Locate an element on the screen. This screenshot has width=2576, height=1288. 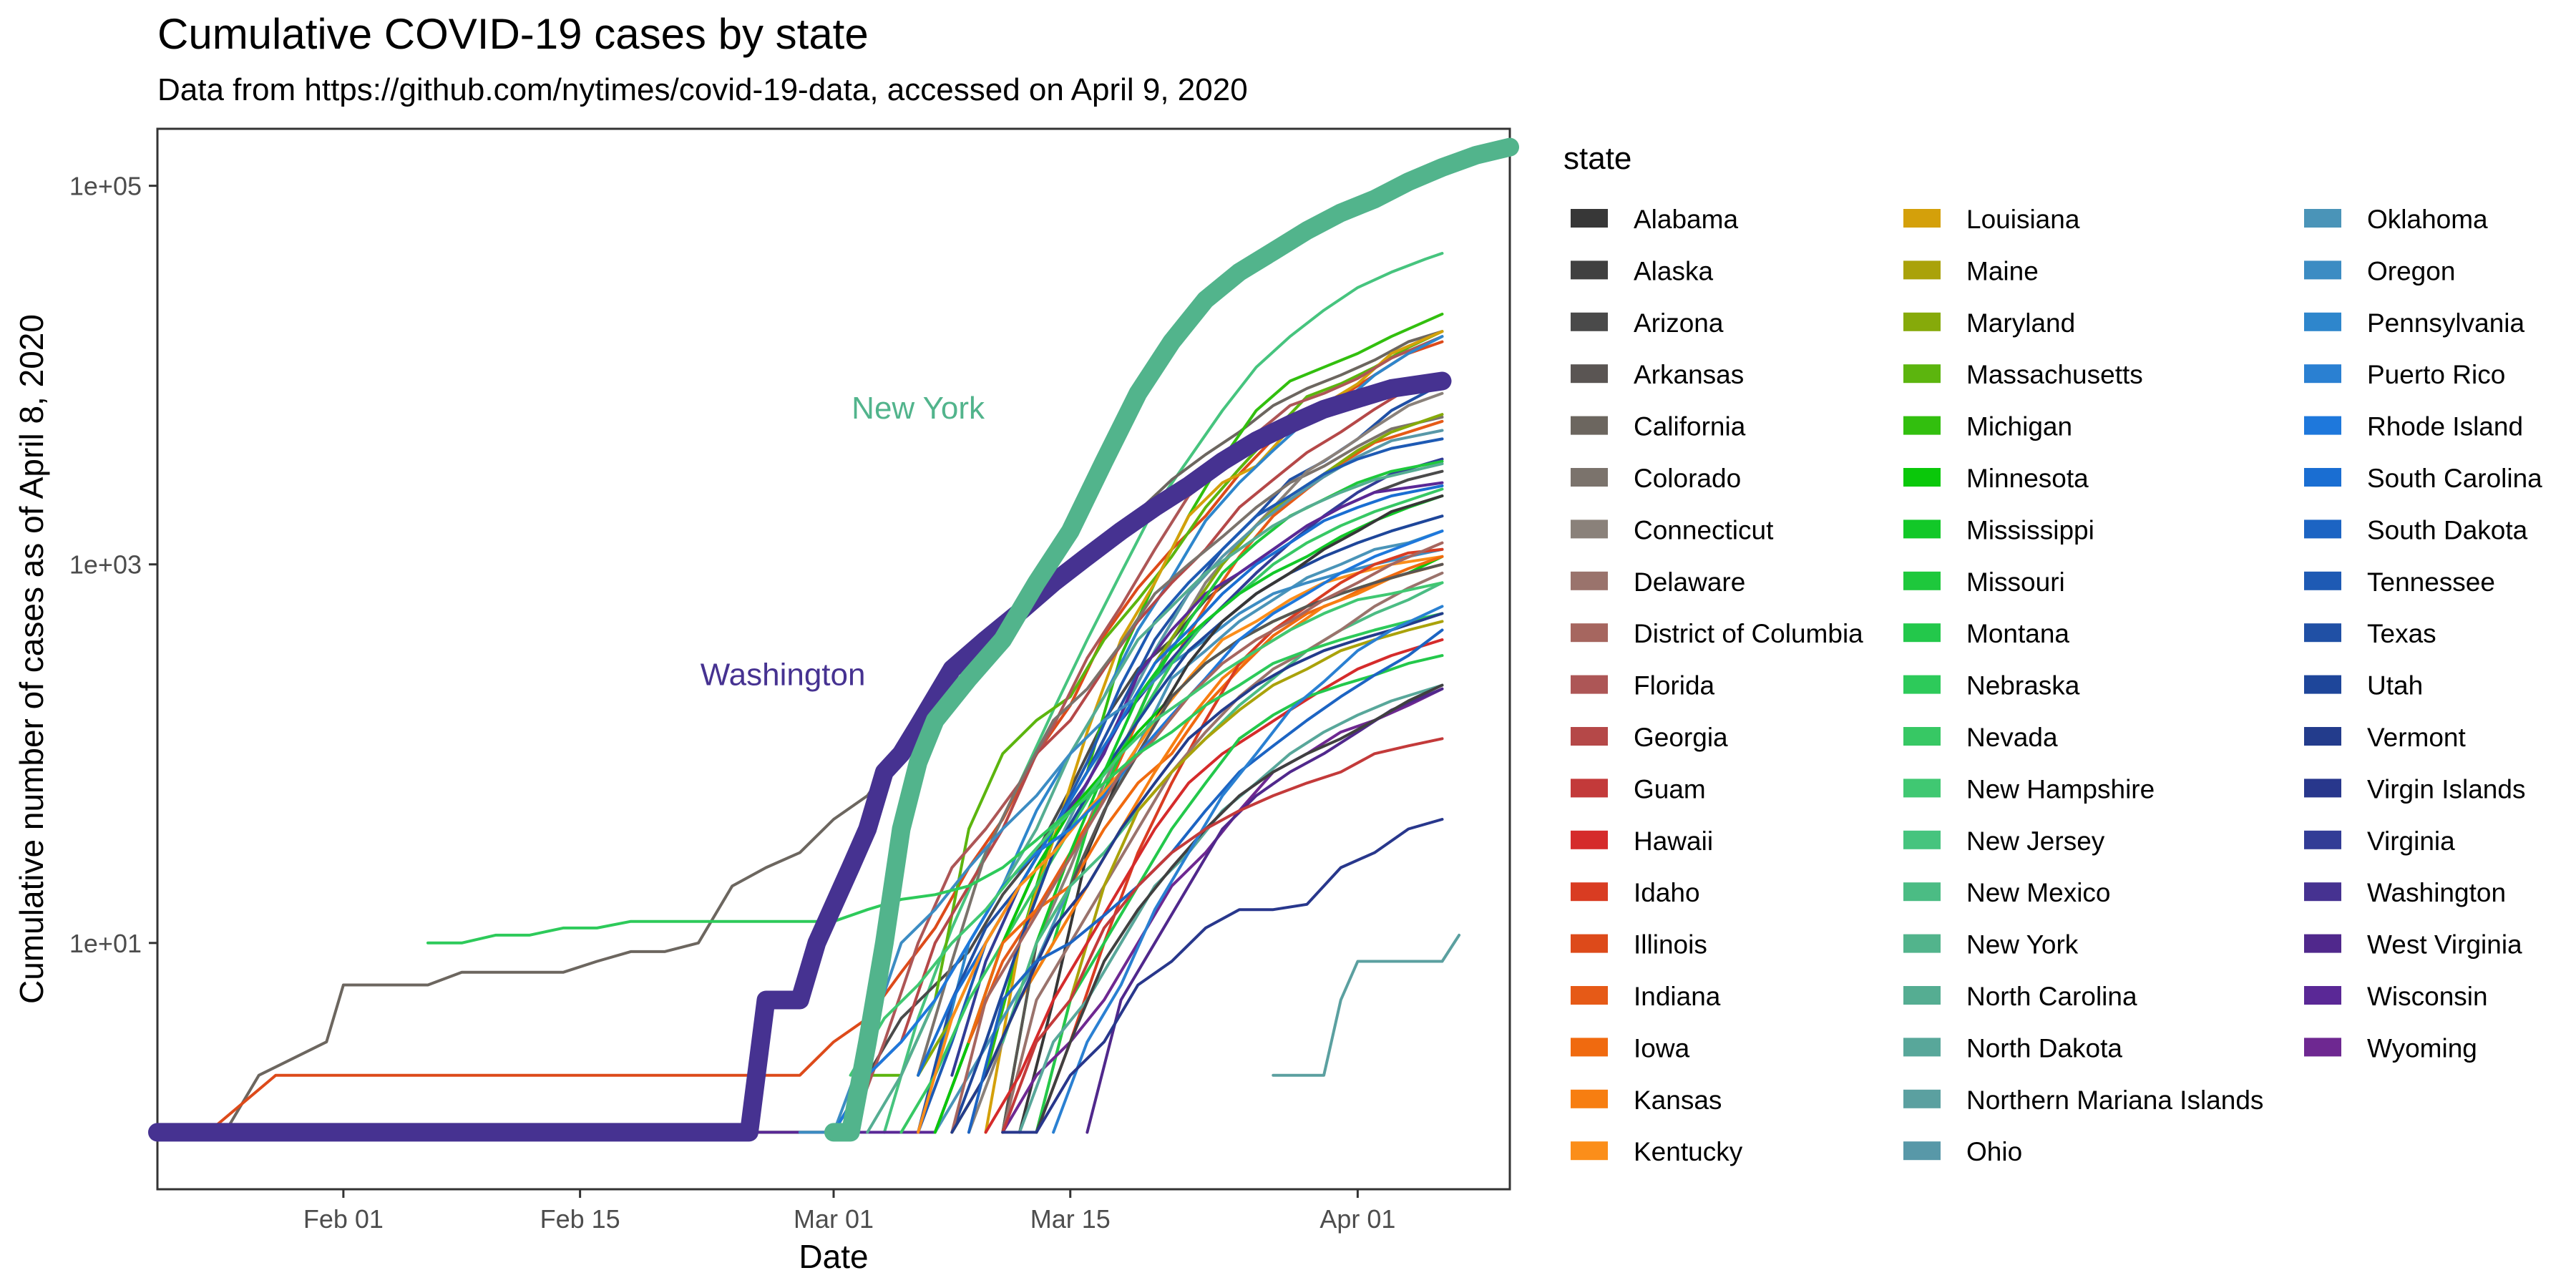
series-line-alaska is located at coordinates (1239, 908).